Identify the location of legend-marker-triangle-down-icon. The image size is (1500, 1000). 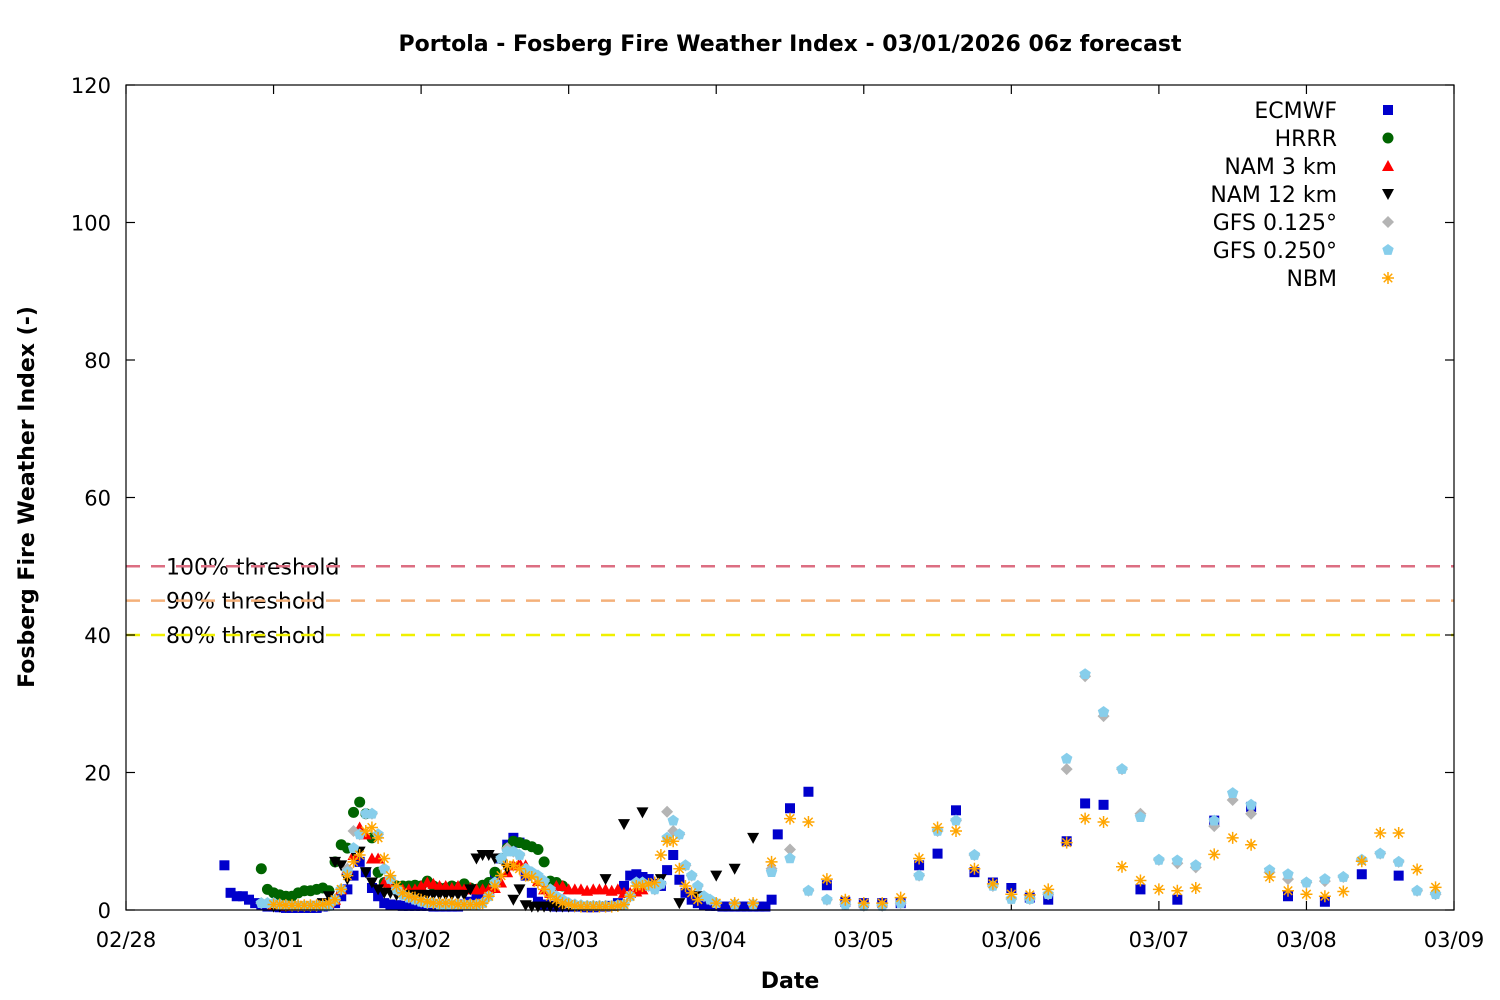
(1388, 194).